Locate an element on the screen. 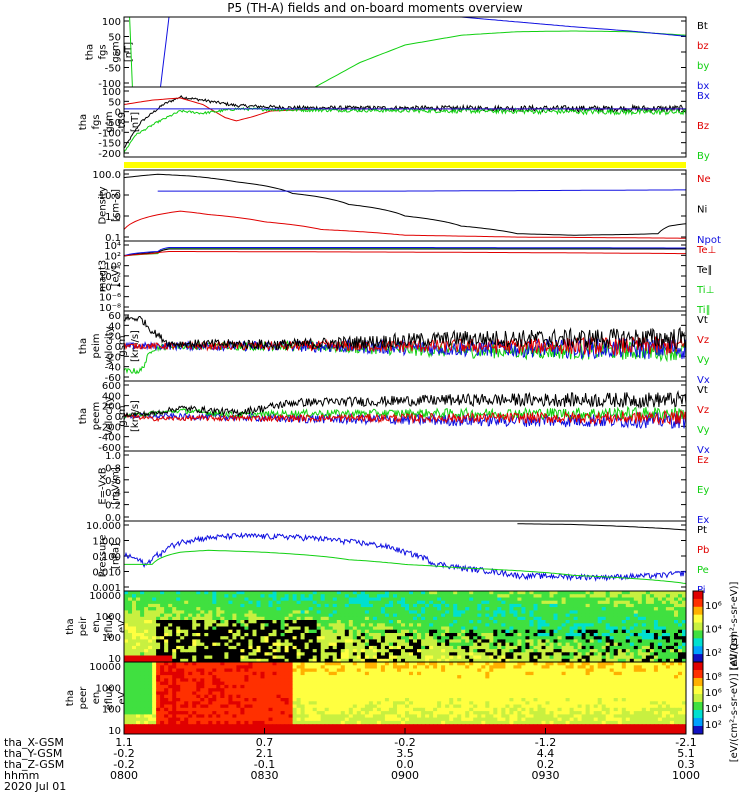 The width and height of the screenshot is (750, 800). y-axis-label: tha is located at coordinates (83, 416).